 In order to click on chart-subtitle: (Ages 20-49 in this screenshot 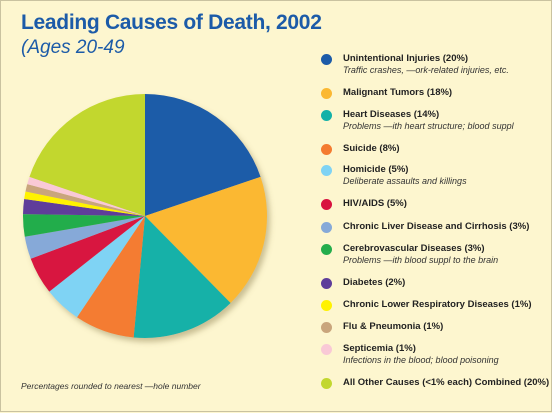, I will do `click(73, 47)`.